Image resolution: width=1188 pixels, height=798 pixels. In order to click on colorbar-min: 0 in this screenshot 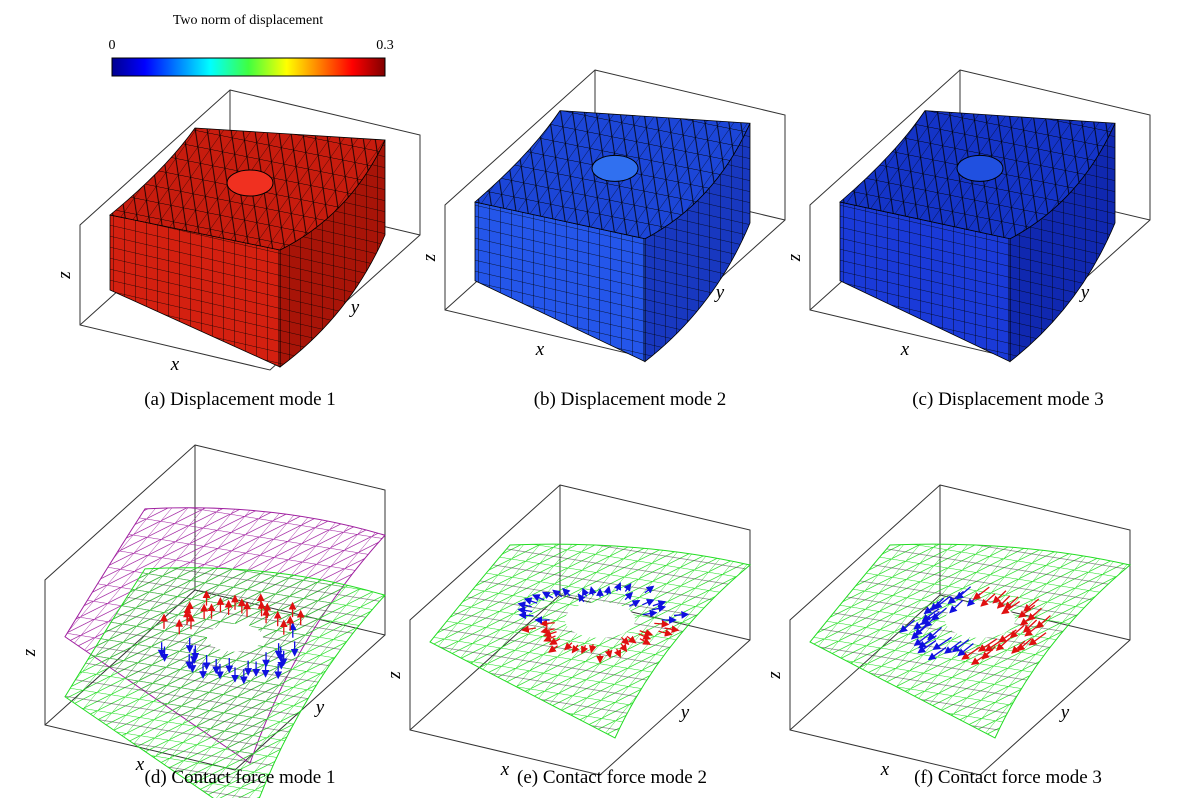, I will do `click(112, 45)`.